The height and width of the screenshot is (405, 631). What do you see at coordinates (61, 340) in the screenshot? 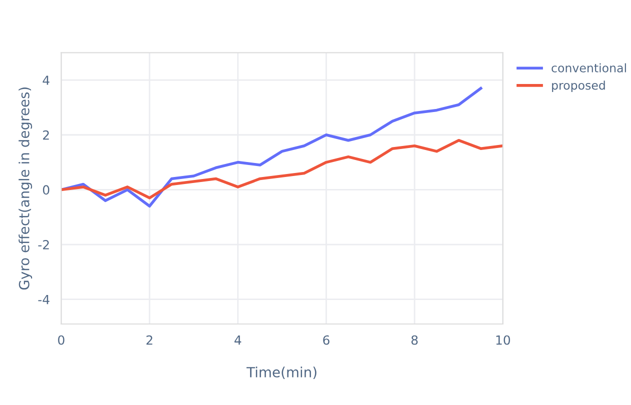
I see `x-tick-label: 0` at bounding box center [61, 340].